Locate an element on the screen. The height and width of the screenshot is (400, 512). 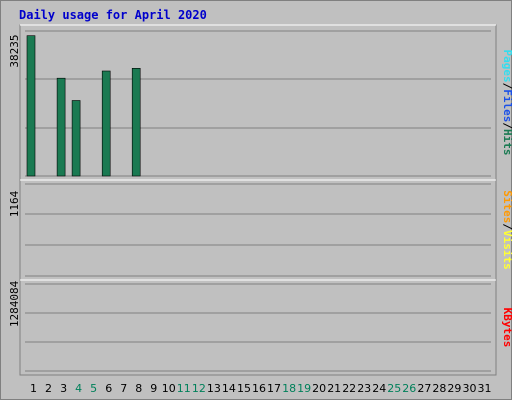
x-tick-label-3: 3 is located at coordinates (63, 388).